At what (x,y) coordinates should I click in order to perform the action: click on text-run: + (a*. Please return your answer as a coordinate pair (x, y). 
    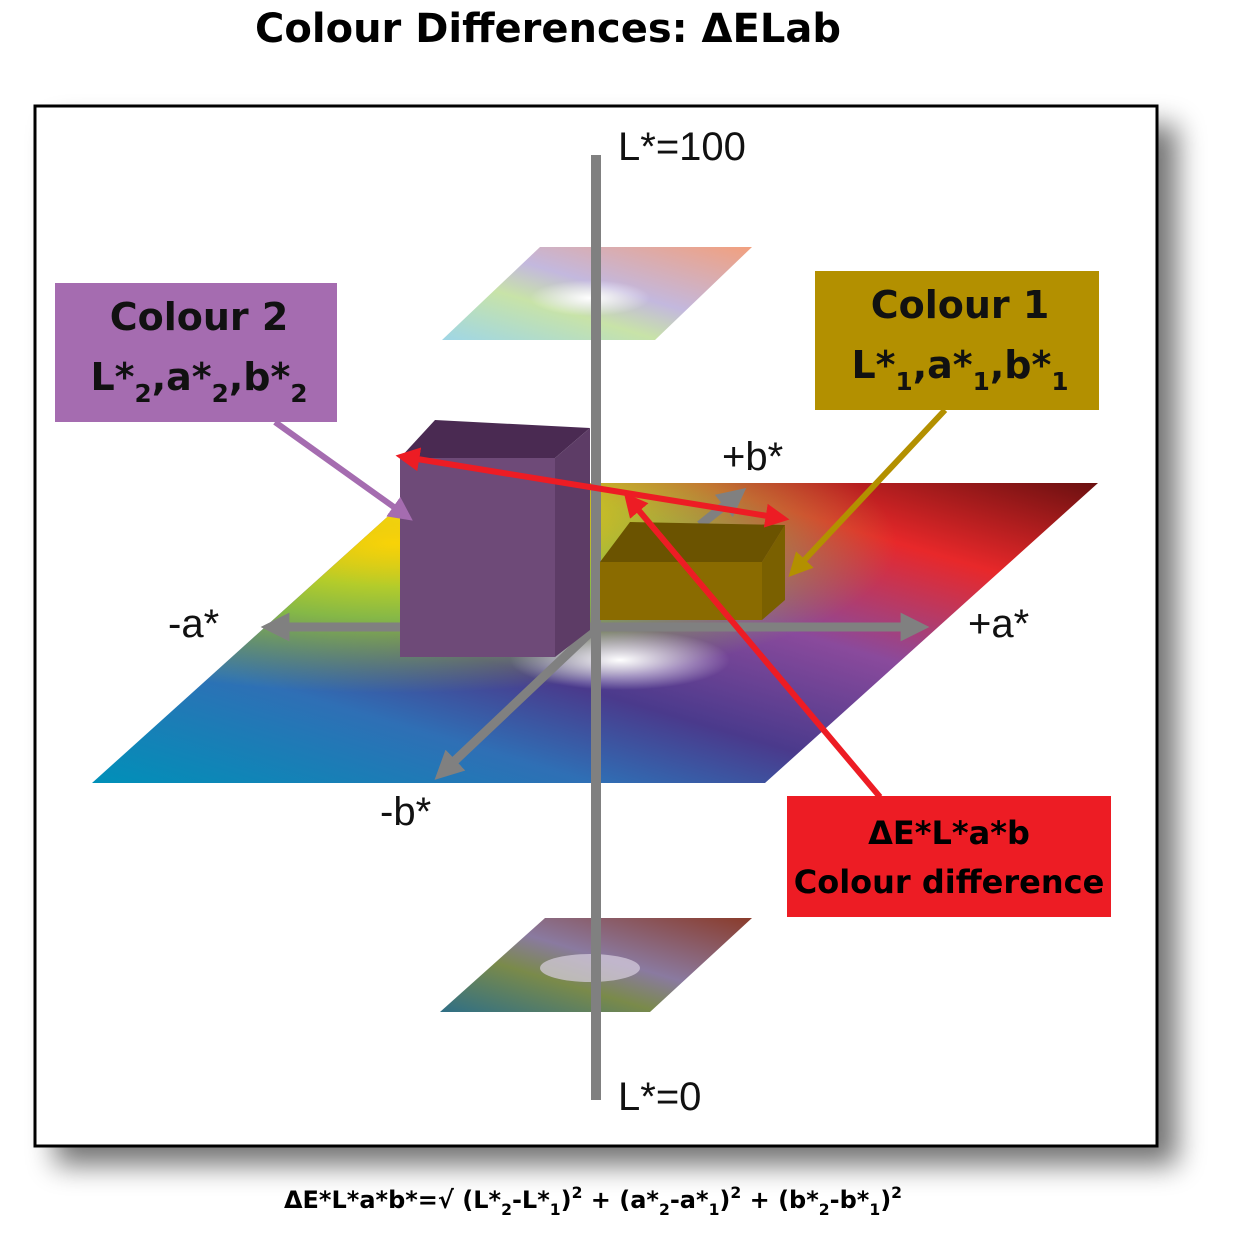
    Looking at the image, I should click on (620, 1200).